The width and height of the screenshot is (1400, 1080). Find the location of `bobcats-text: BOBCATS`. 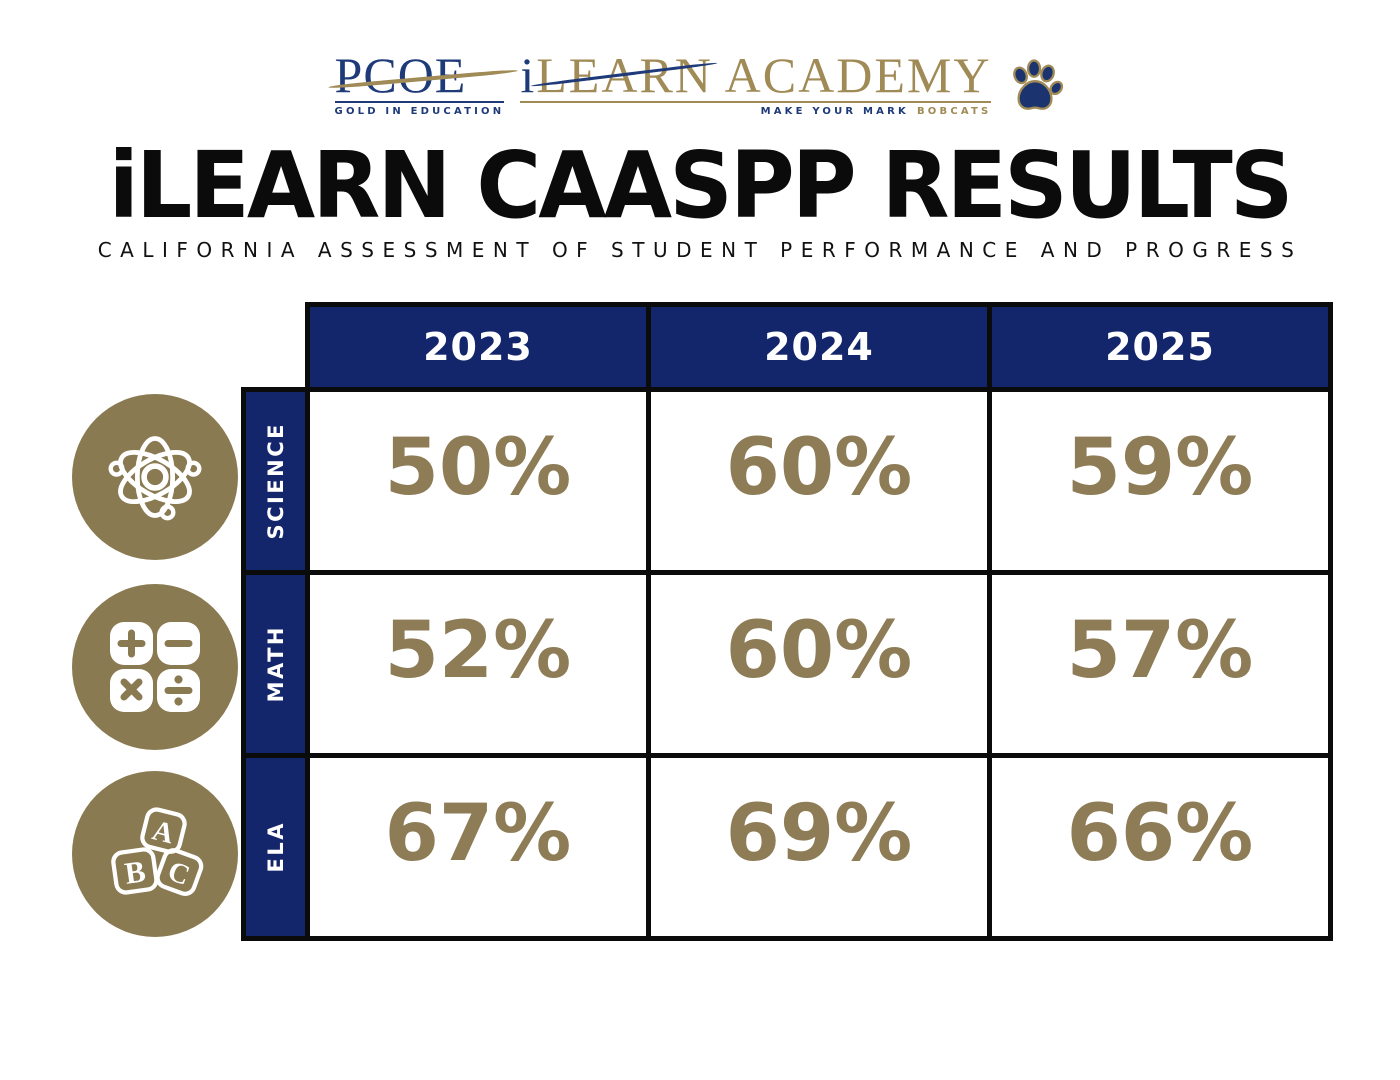

bobcats-text: BOBCATS is located at coordinates (954, 111).